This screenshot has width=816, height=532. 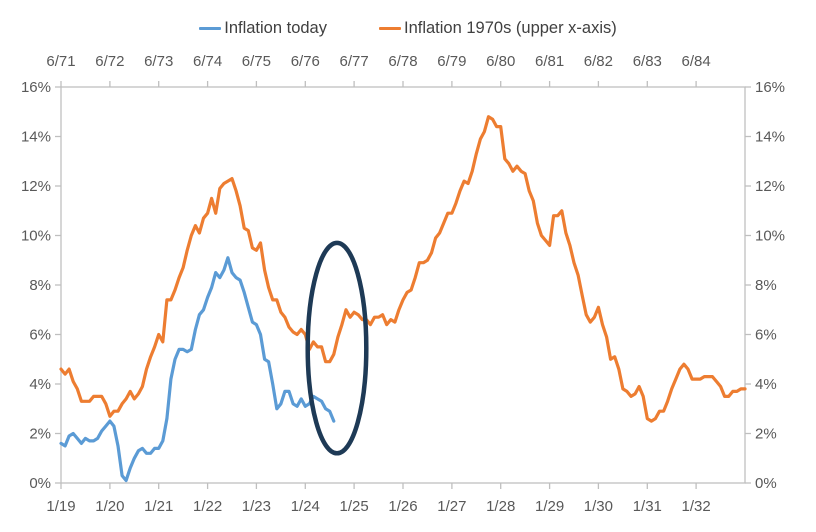 What do you see at coordinates (256, 61) in the screenshot?
I see `upper-axis-tick-label: 6/75` at bounding box center [256, 61].